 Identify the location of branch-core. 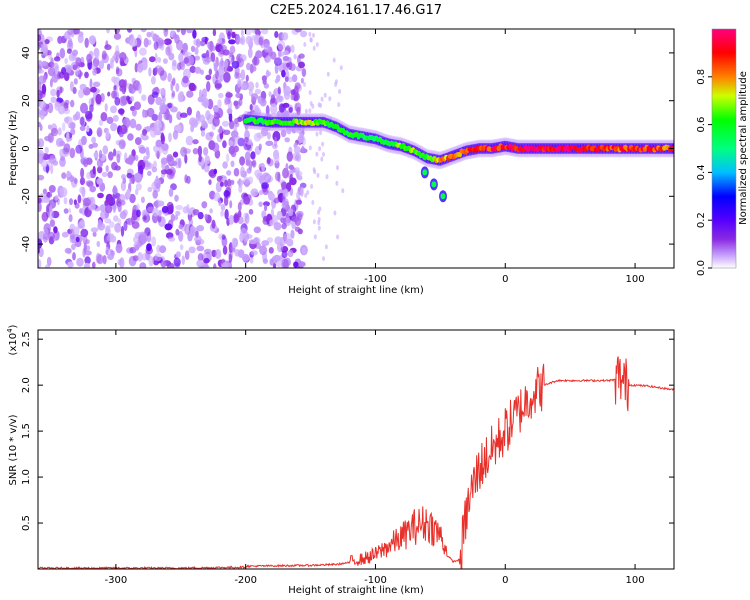
(425, 172).